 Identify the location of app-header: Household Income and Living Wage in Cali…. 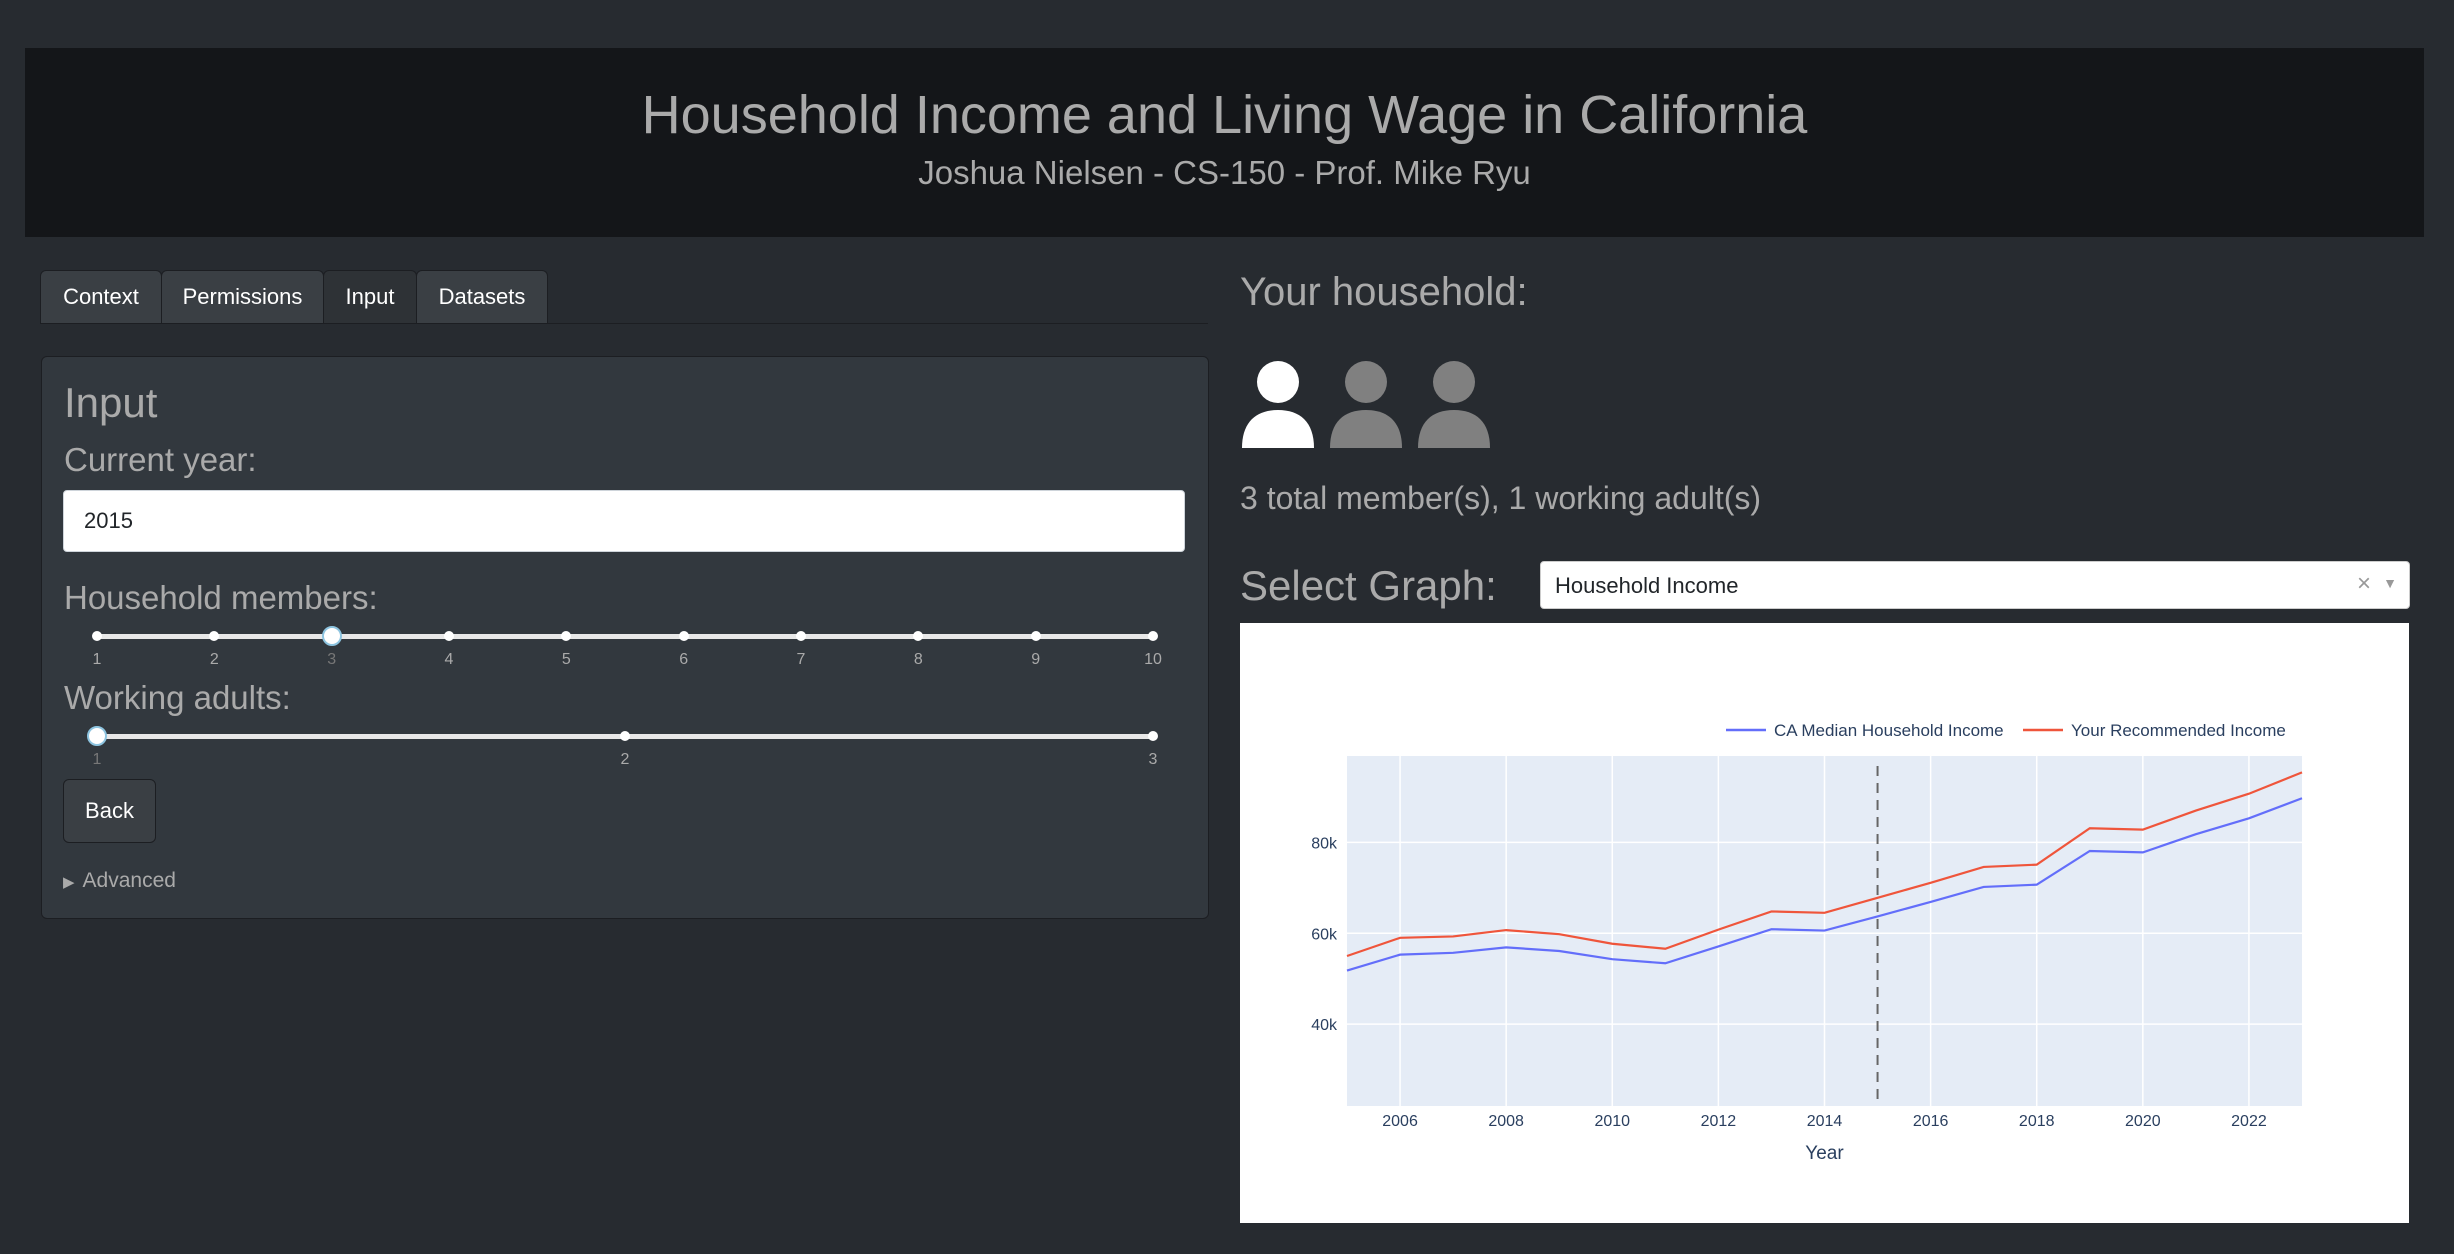
(1224, 142).